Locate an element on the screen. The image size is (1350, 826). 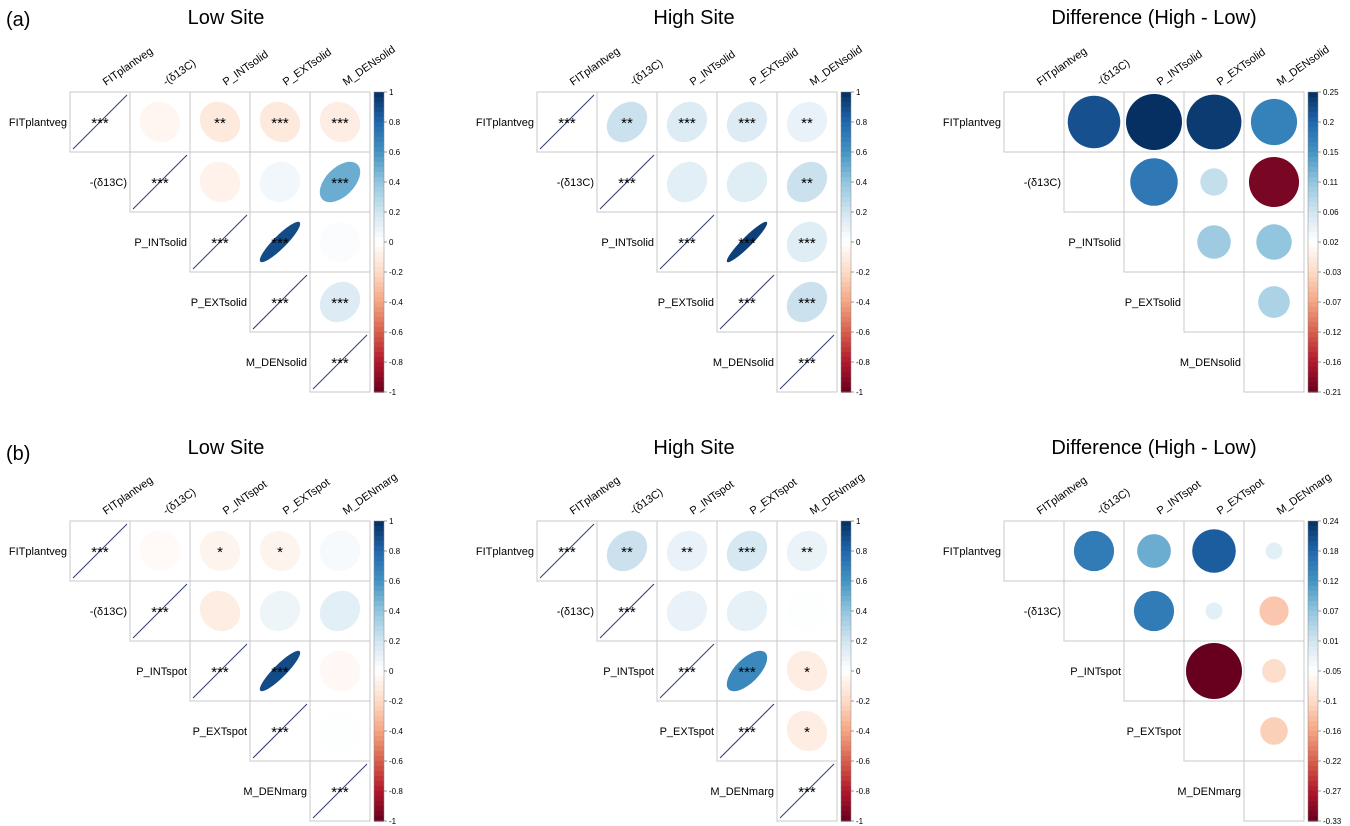
colorbar-tick-label: 0.11 is located at coordinates (1331, 182).